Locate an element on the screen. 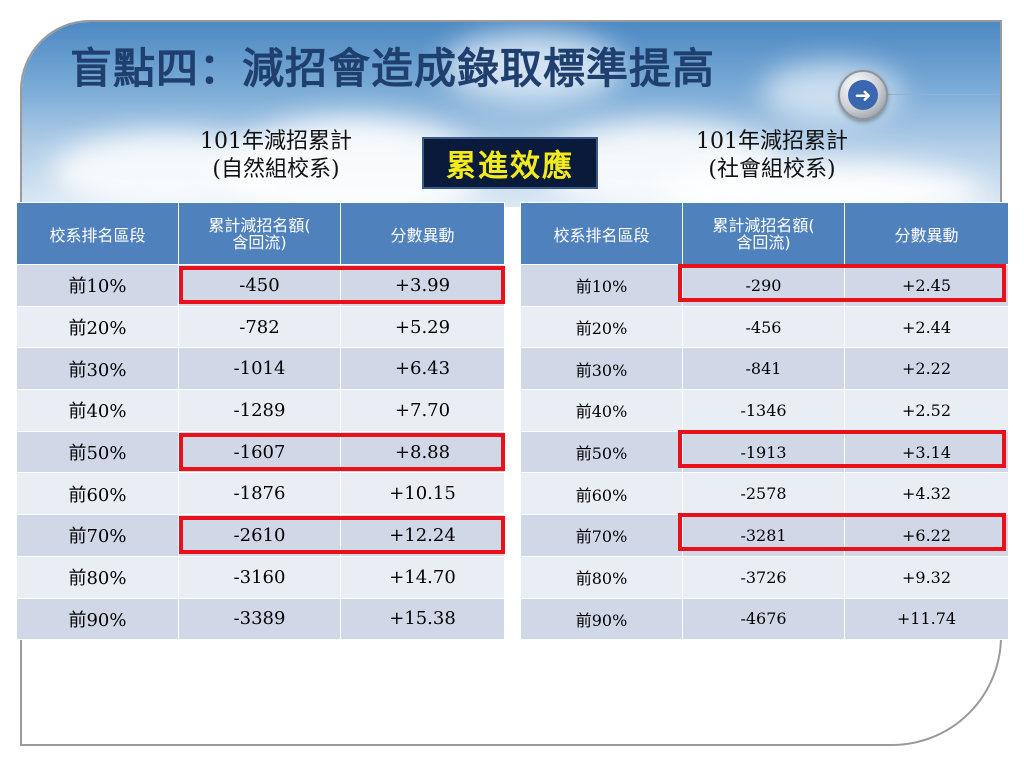 This screenshot has width=1024, height=768. table-row: 前30% -1014 +6.43 is located at coordinates (260, 369).